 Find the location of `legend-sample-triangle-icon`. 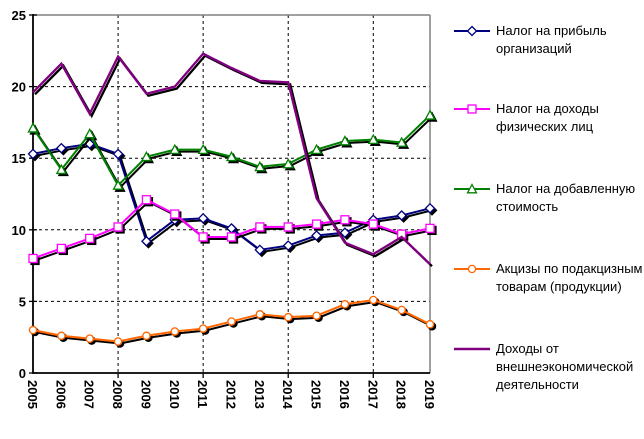

legend-sample-triangle-icon is located at coordinates (472, 188).